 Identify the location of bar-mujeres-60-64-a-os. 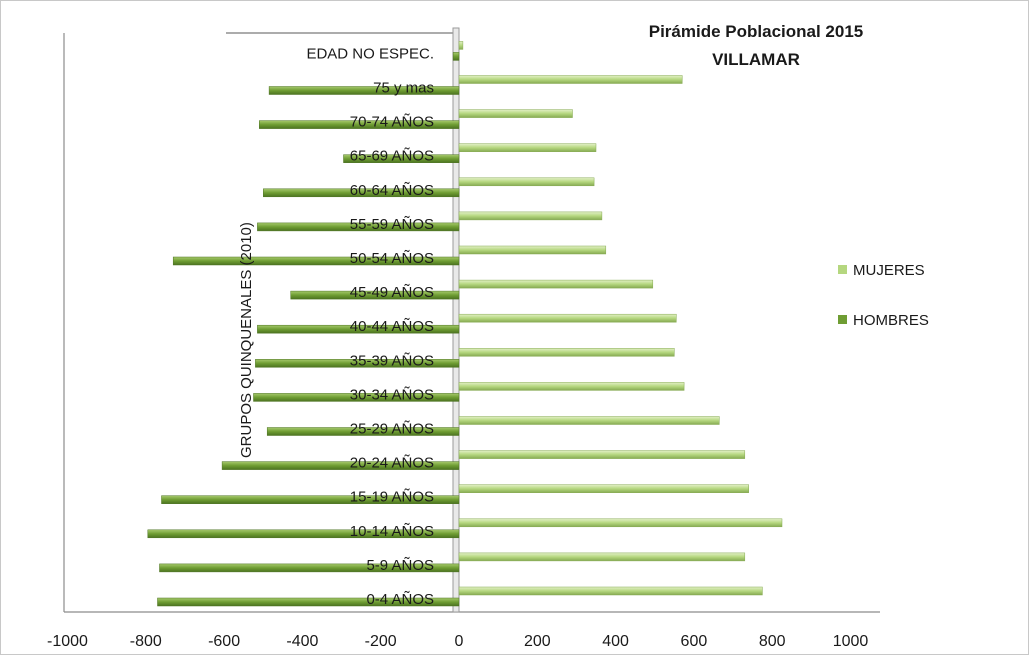
(526, 182).